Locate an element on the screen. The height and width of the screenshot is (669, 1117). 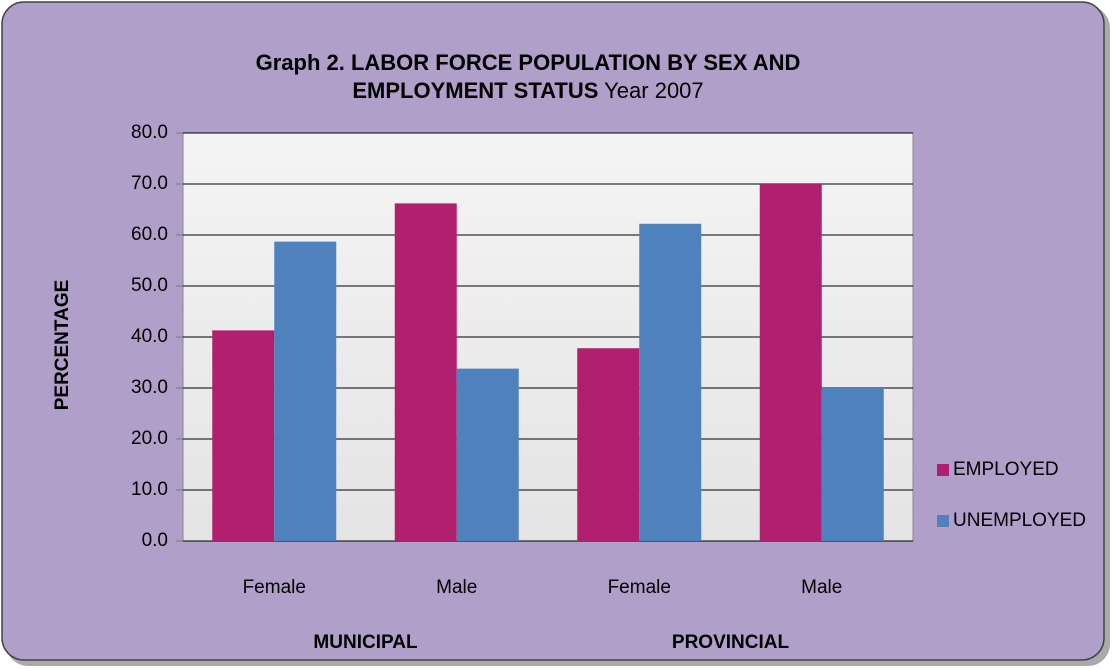
chart-subtitle: Year 2007 is located at coordinates (654, 90).